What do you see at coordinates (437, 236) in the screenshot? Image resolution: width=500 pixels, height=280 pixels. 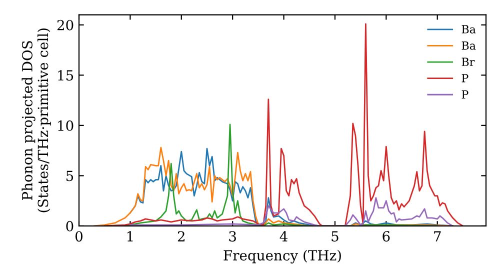 I see `x-tick-label: 7` at bounding box center [437, 236].